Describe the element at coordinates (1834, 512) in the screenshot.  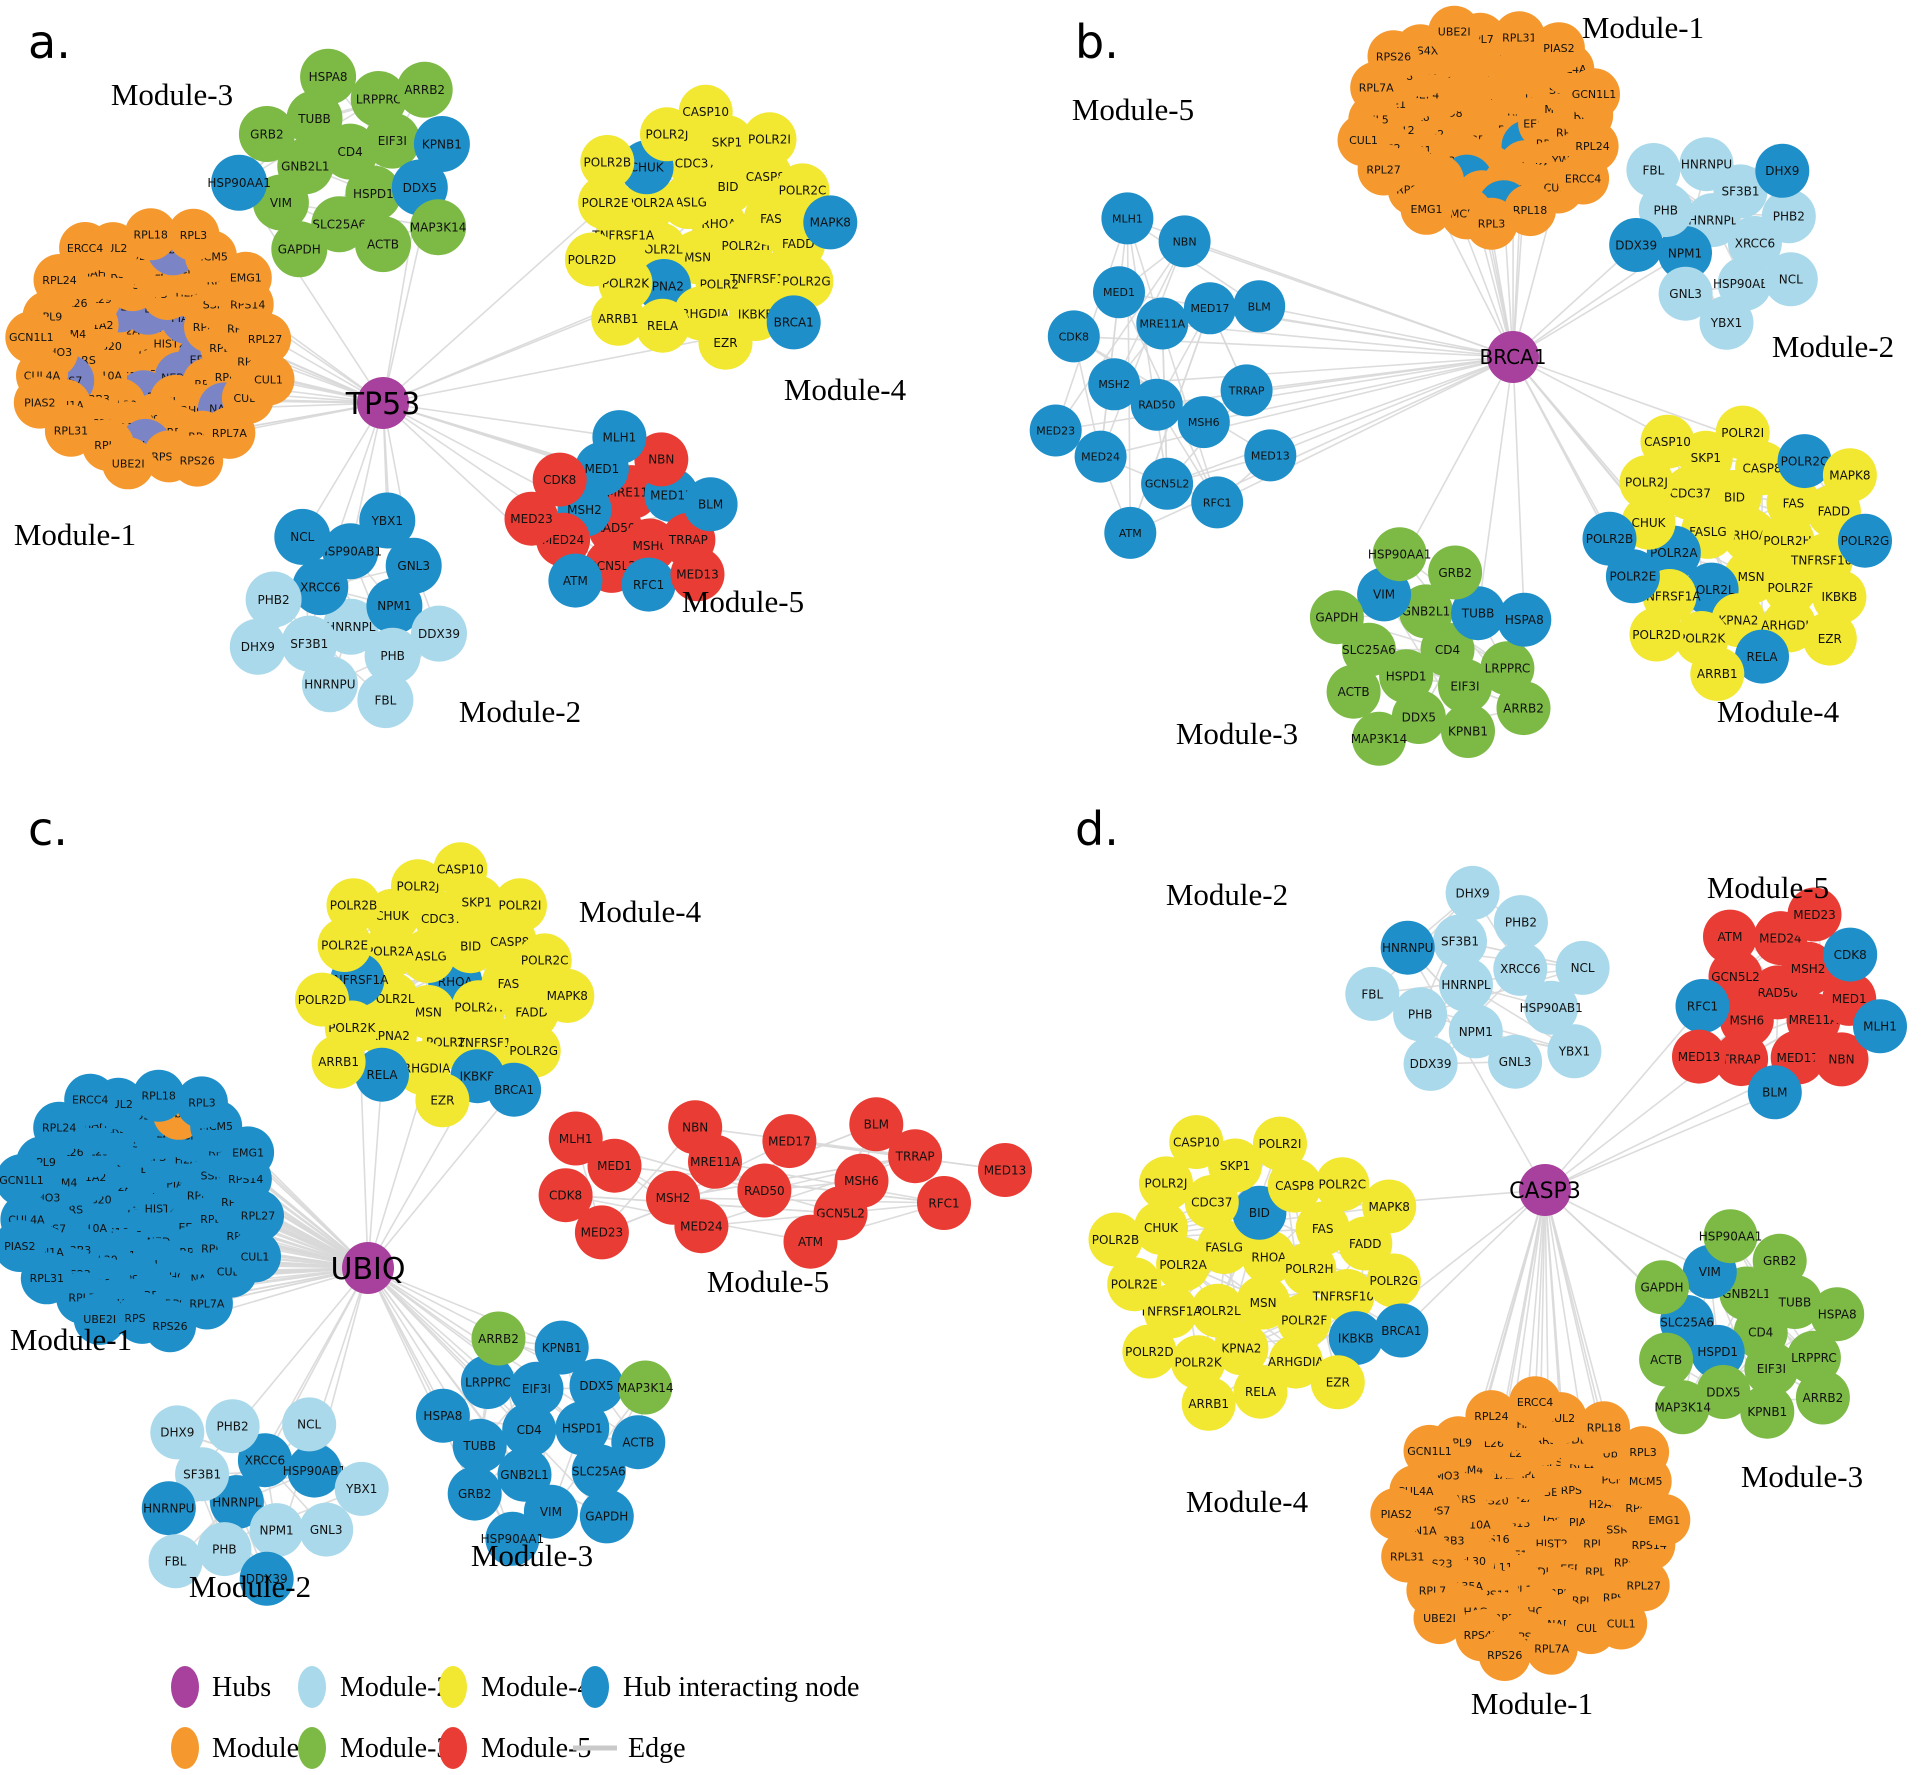
I see `node-label-FADD: FADD` at that location.